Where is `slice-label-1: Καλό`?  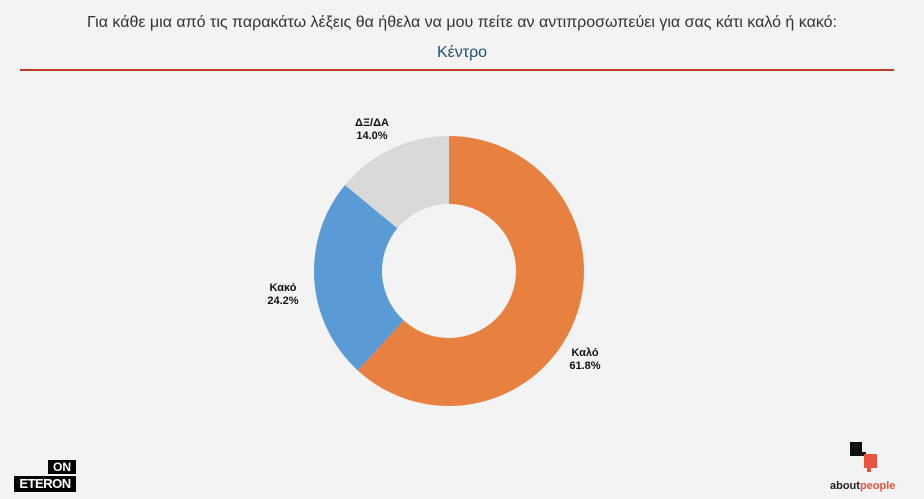 slice-label-1: Καλό is located at coordinates (584, 353).